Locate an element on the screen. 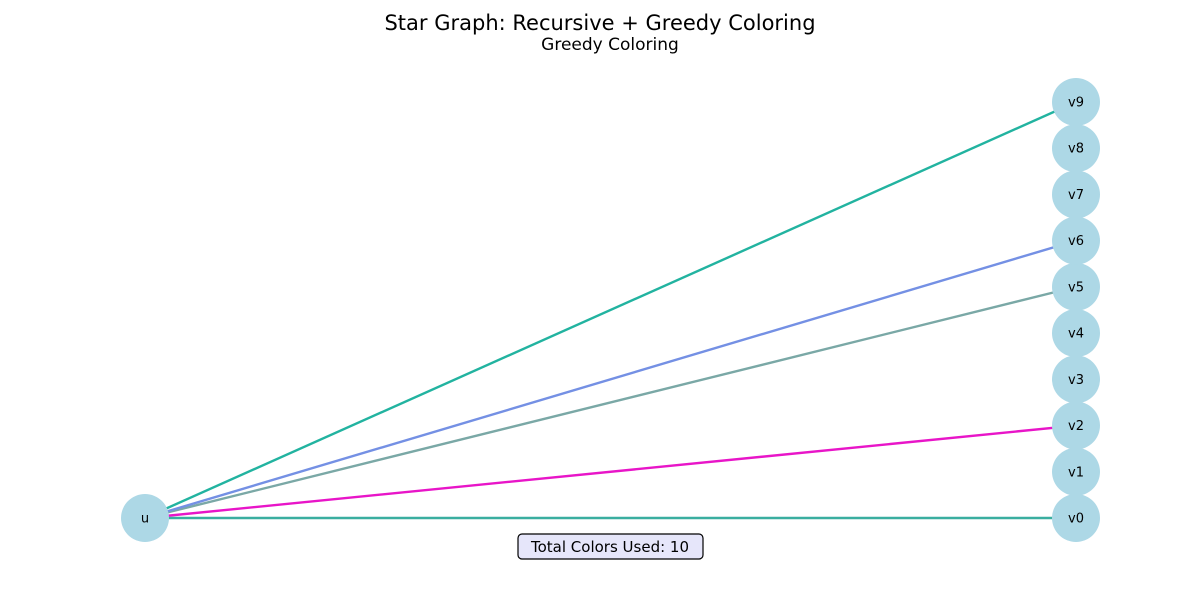 This screenshot has width=1200, height=600. node-label-v7: v7 is located at coordinates (1076, 195).